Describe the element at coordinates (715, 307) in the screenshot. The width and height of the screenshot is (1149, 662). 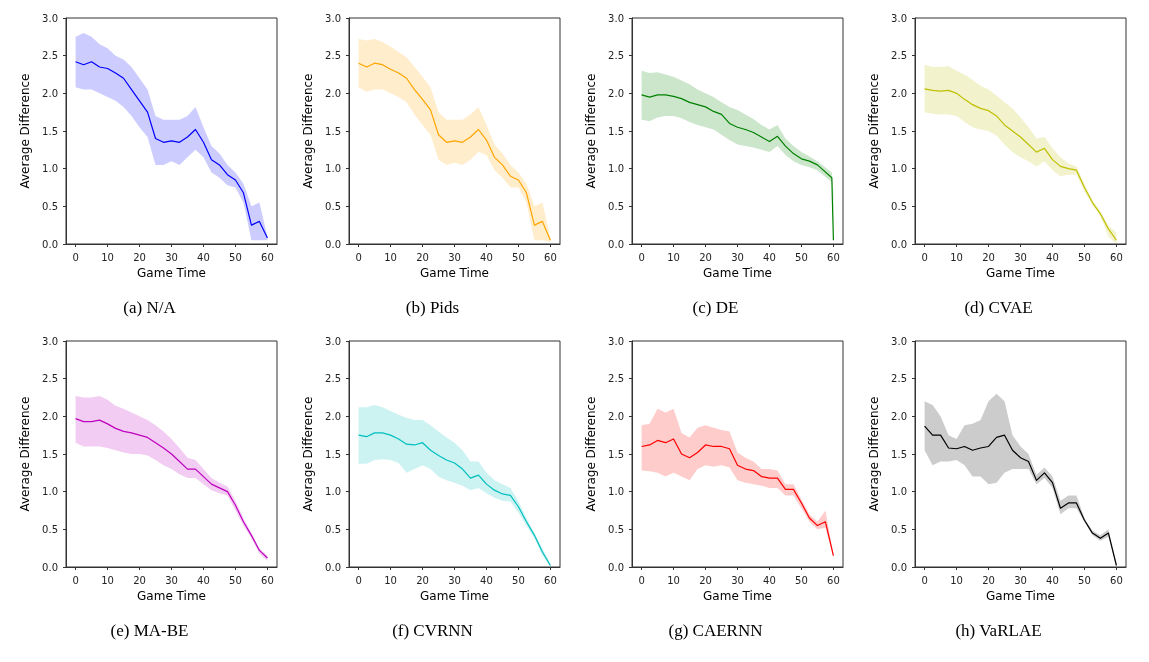
I see `text: (c) DE` at that location.